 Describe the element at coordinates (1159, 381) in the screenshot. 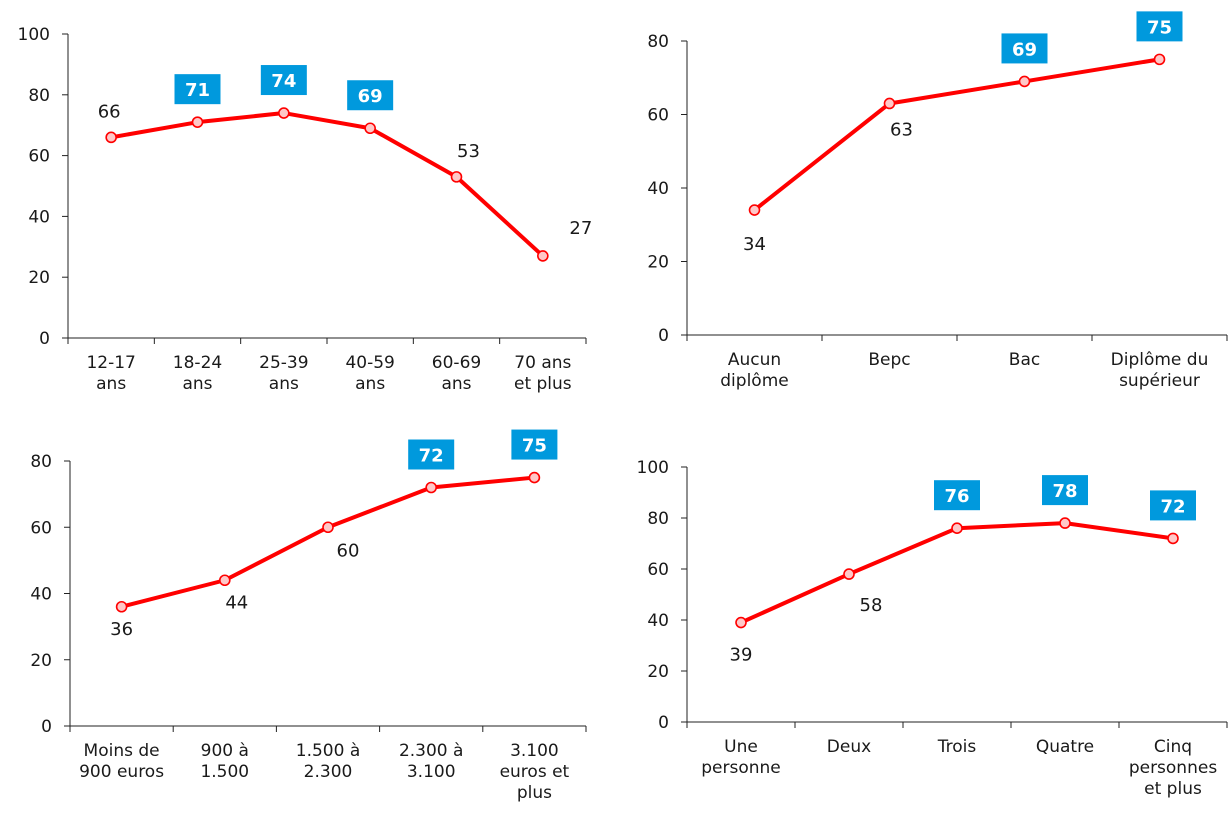

I see `x-tick-label-line: supérieur` at that location.